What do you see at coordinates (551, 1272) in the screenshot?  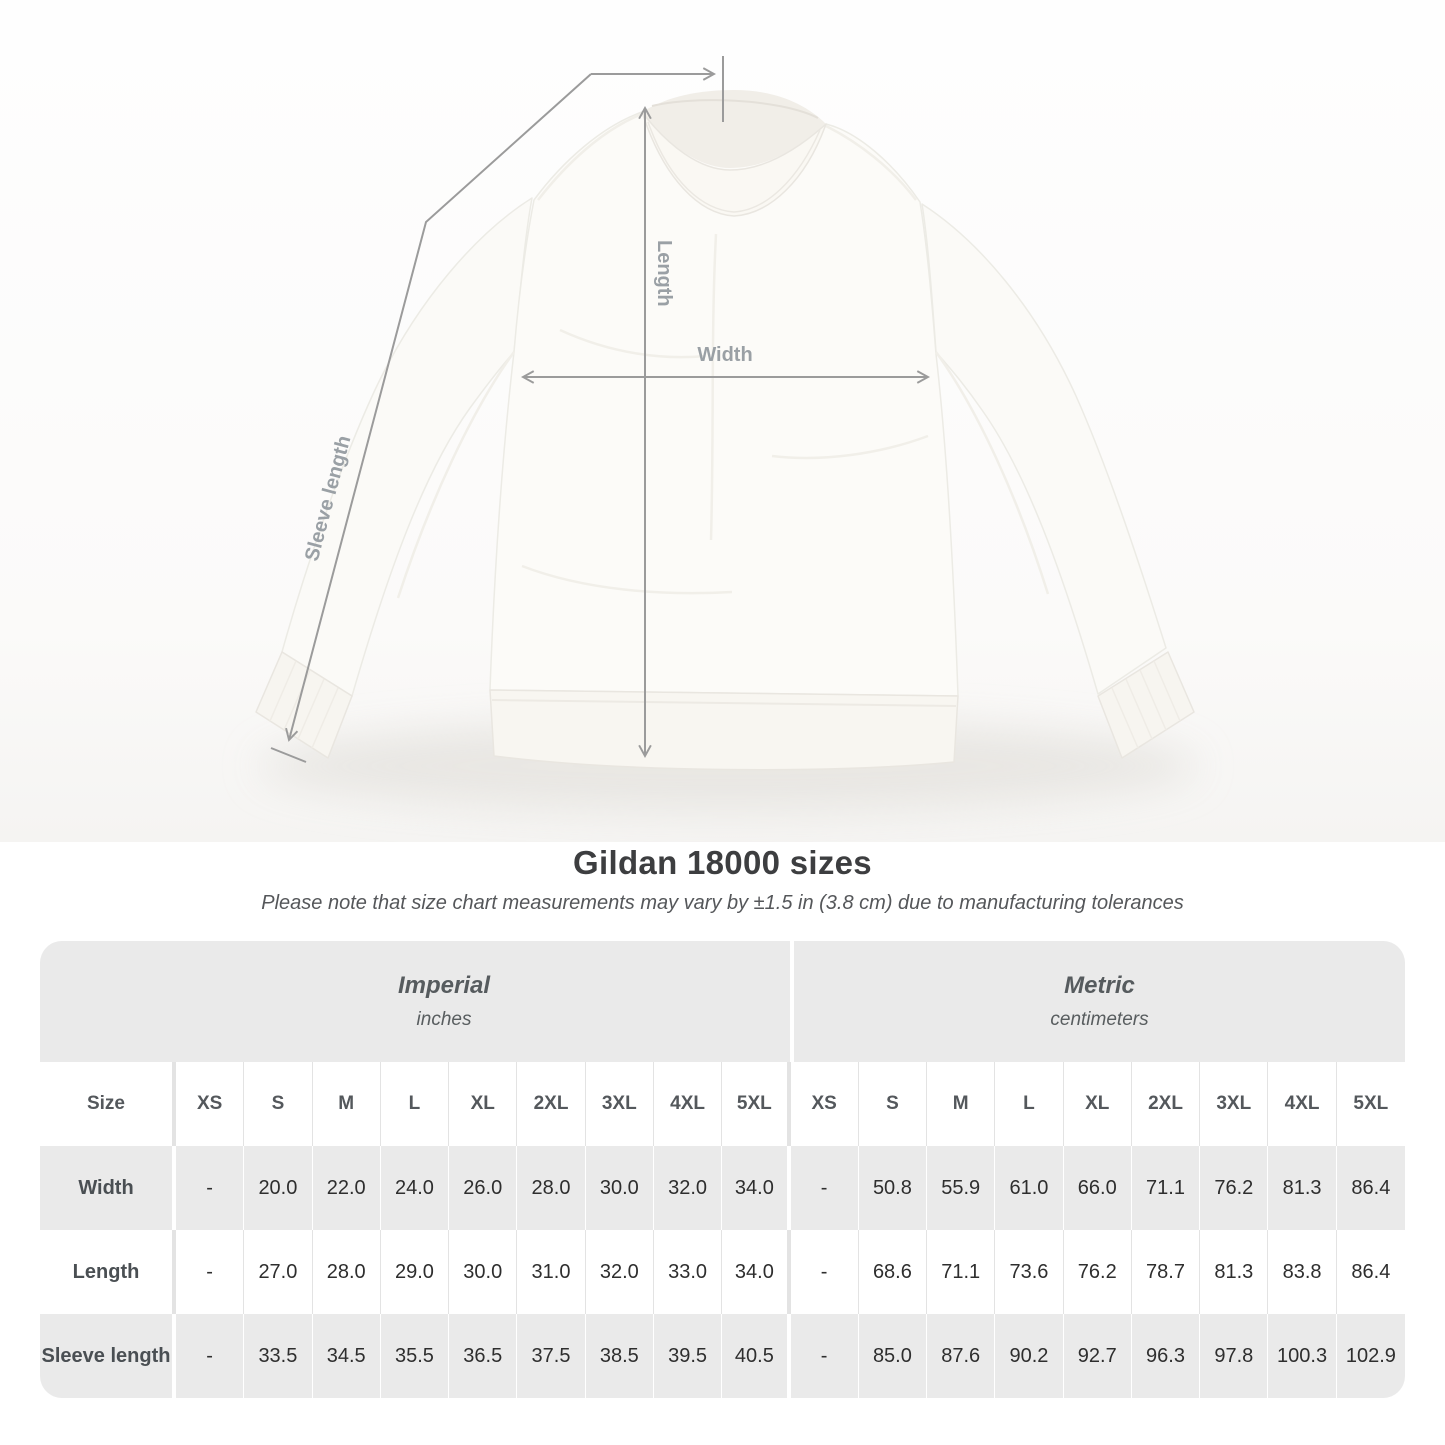 I see `measurement-value-cell: 31.0` at bounding box center [551, 1272].